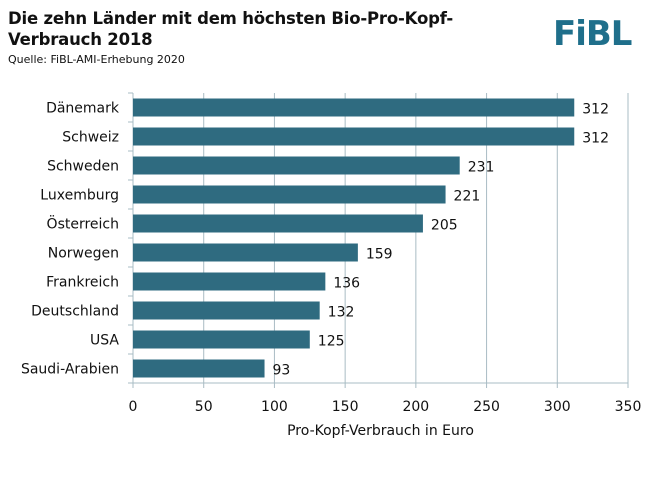 The width and height of the screenshot is (656, 492). Describe the element at coordinates (345, 407) in the screenshot. I see `x-tick-label: 150` at that location.